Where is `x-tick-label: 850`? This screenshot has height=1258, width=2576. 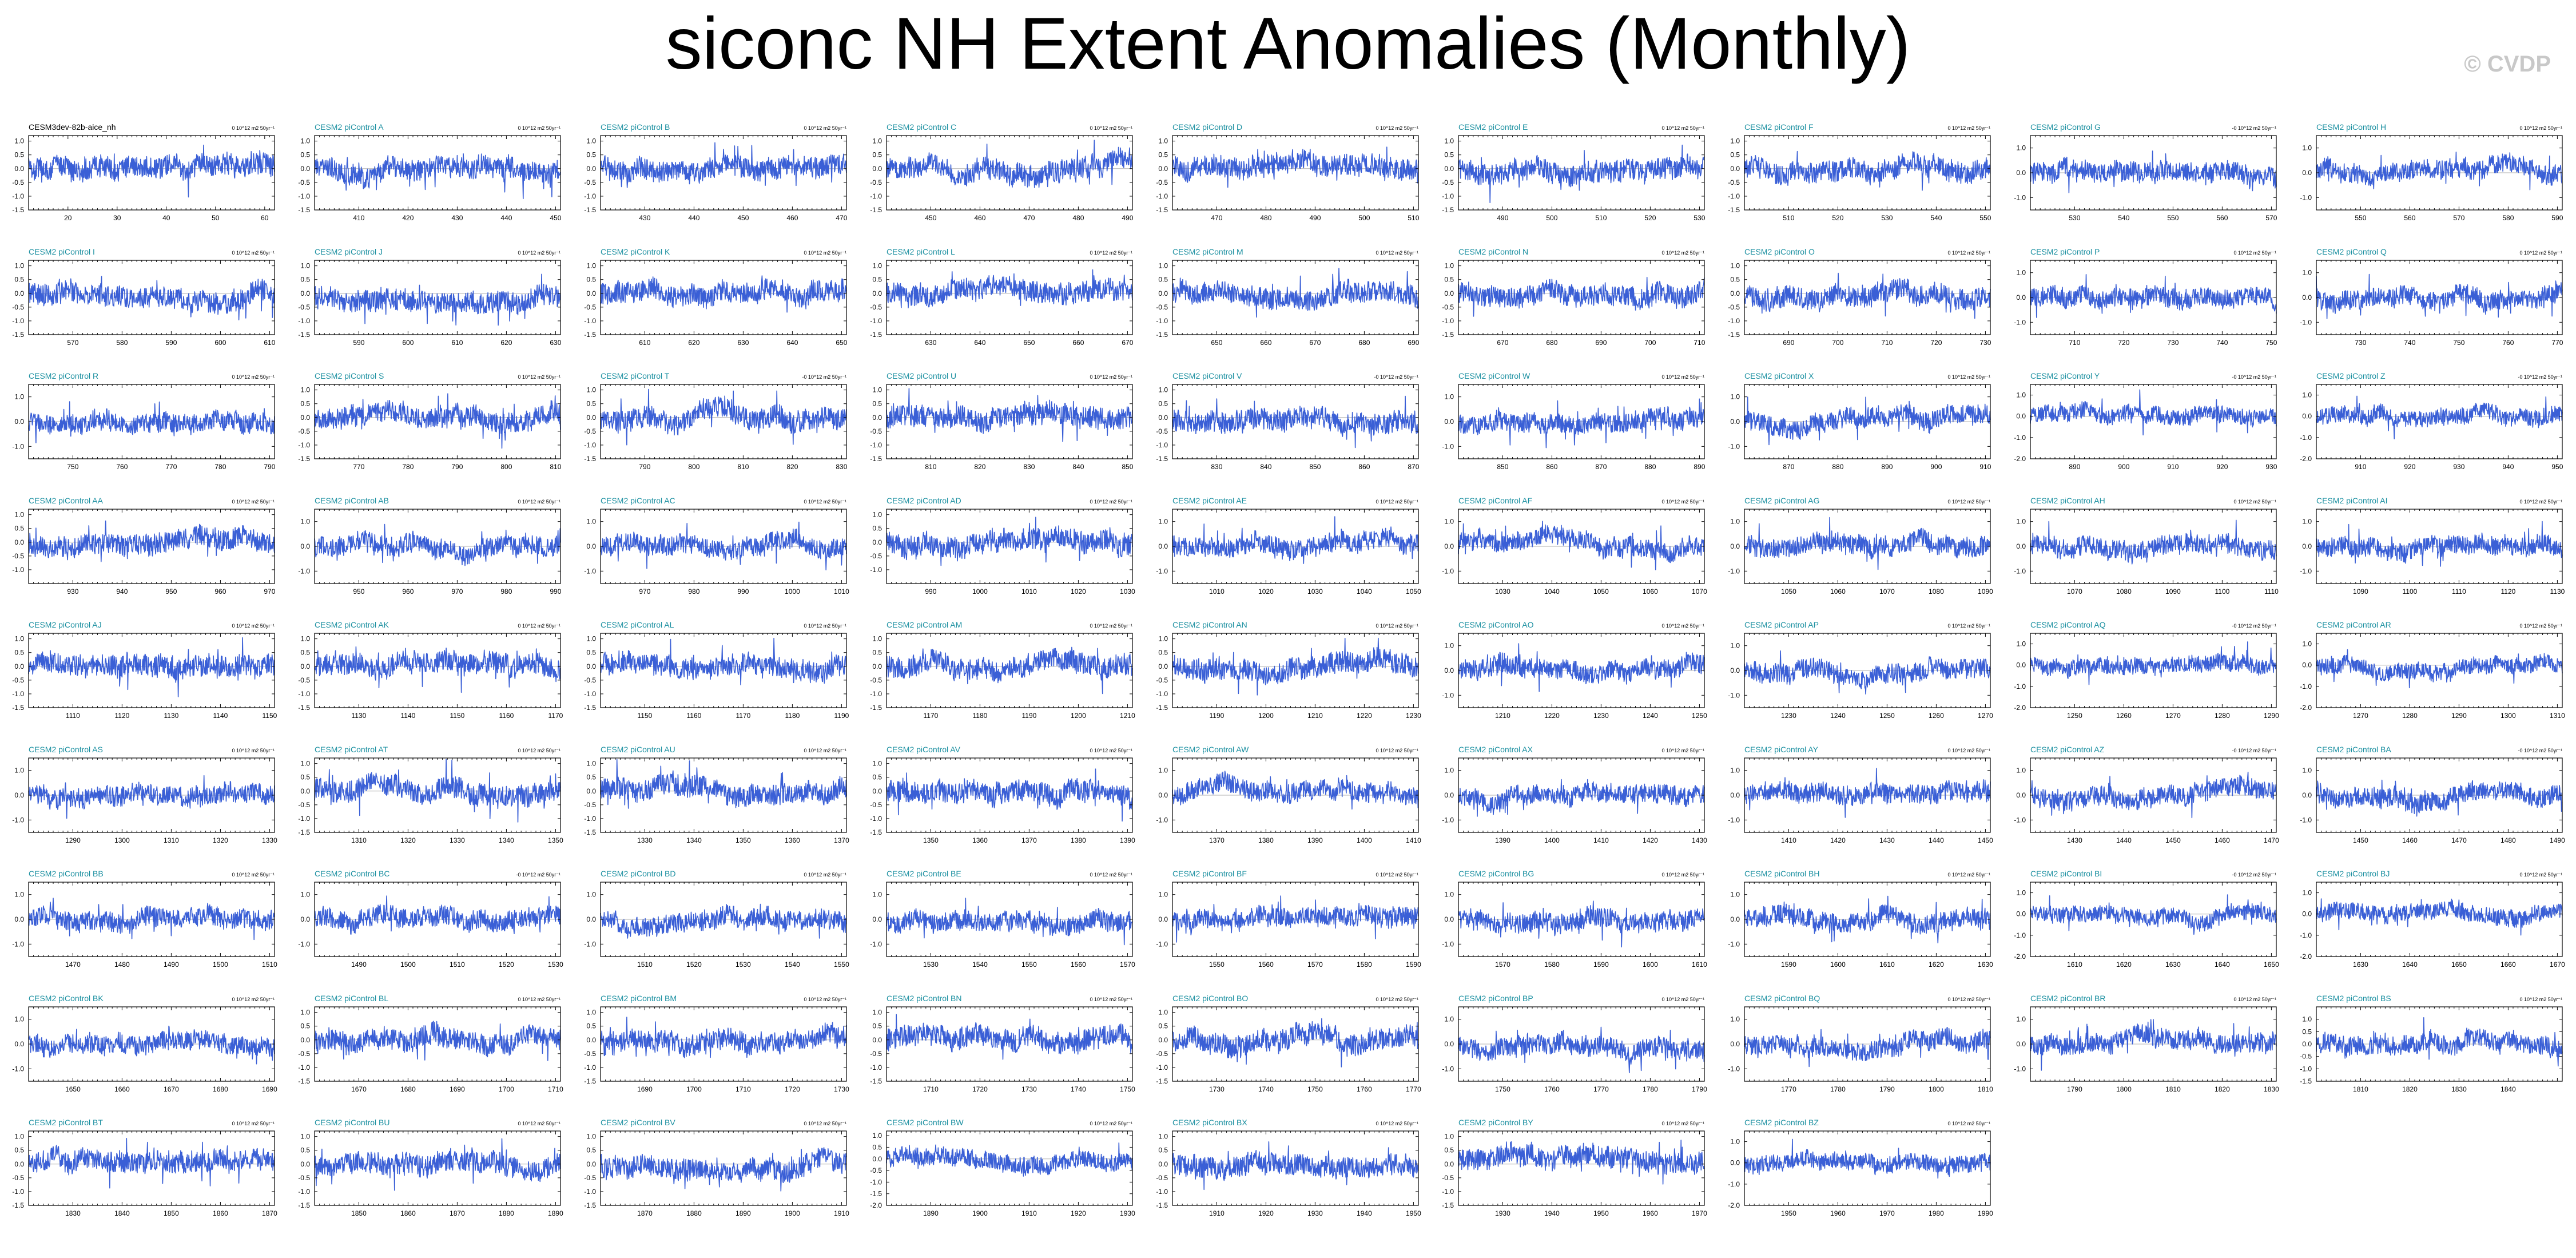
x-tick-label: 850 is located at coordinates (1127, 467).